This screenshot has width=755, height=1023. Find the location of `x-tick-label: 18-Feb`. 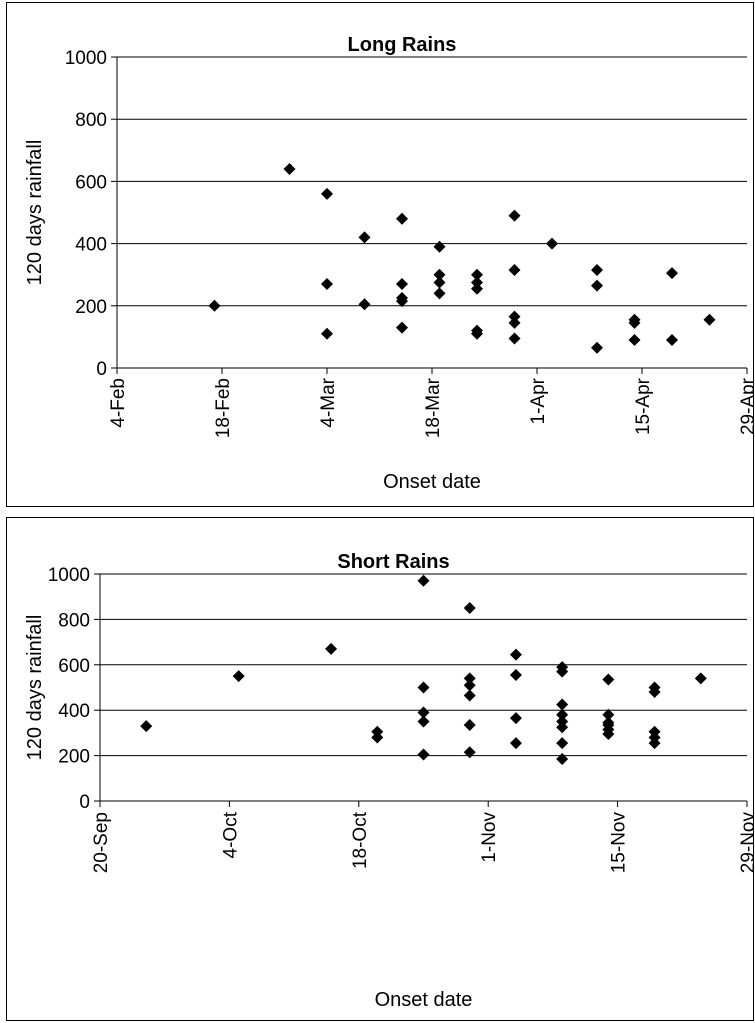

x-tick-label: 18-Feb is located at coordinates (223, 408).